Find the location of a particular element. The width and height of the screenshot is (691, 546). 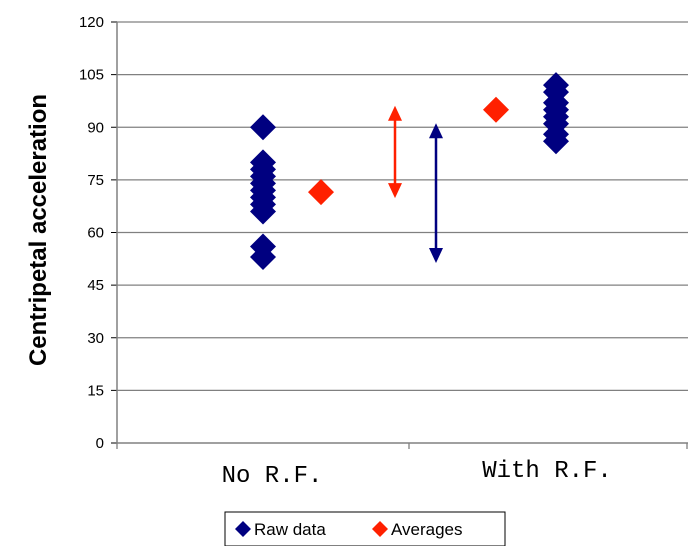

legend-box is located at coordinates (365, 528).